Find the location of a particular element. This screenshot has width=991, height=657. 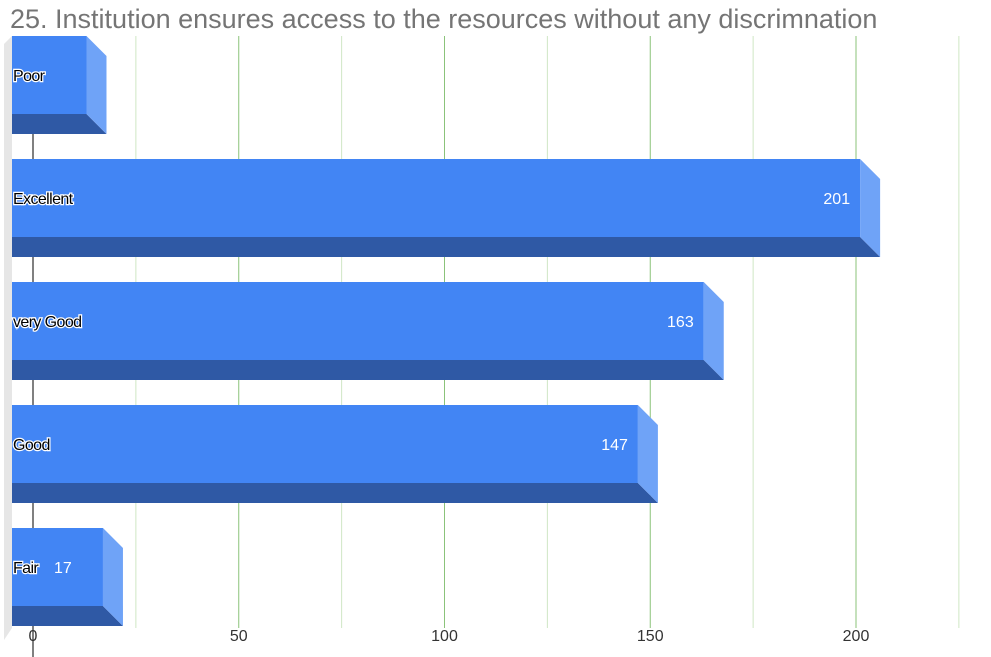

bar-excellent: Excellent 201 is located at coordinates (446, 208).